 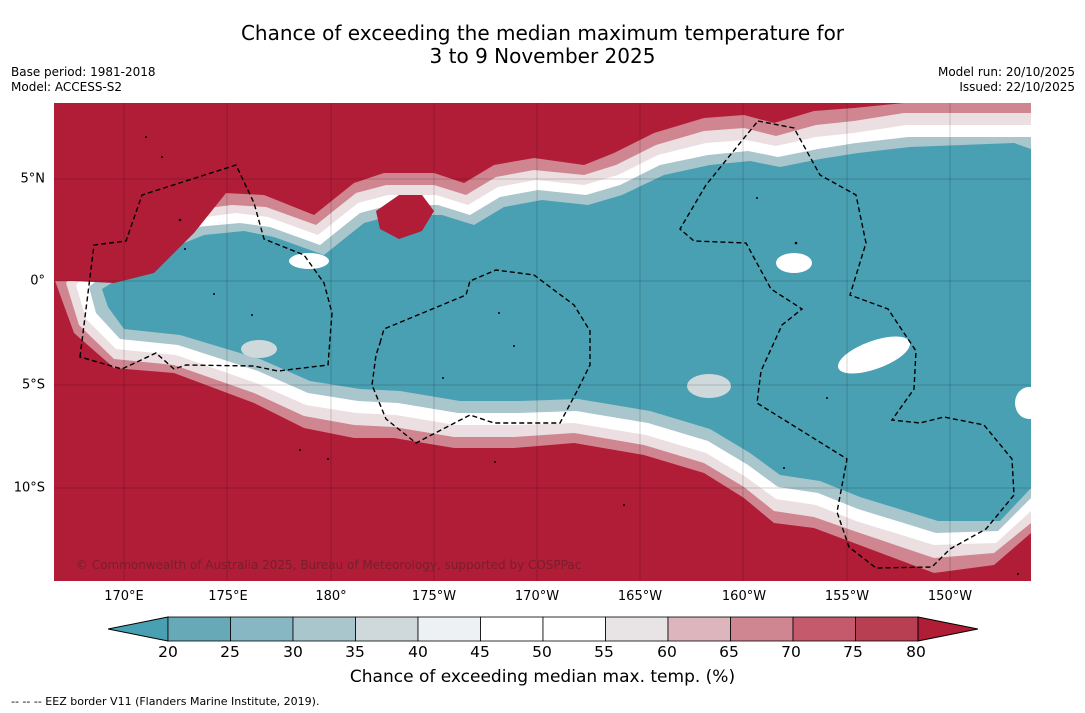 I want to click on colorbar-tick-label: 30, so click(x=293, y=652).